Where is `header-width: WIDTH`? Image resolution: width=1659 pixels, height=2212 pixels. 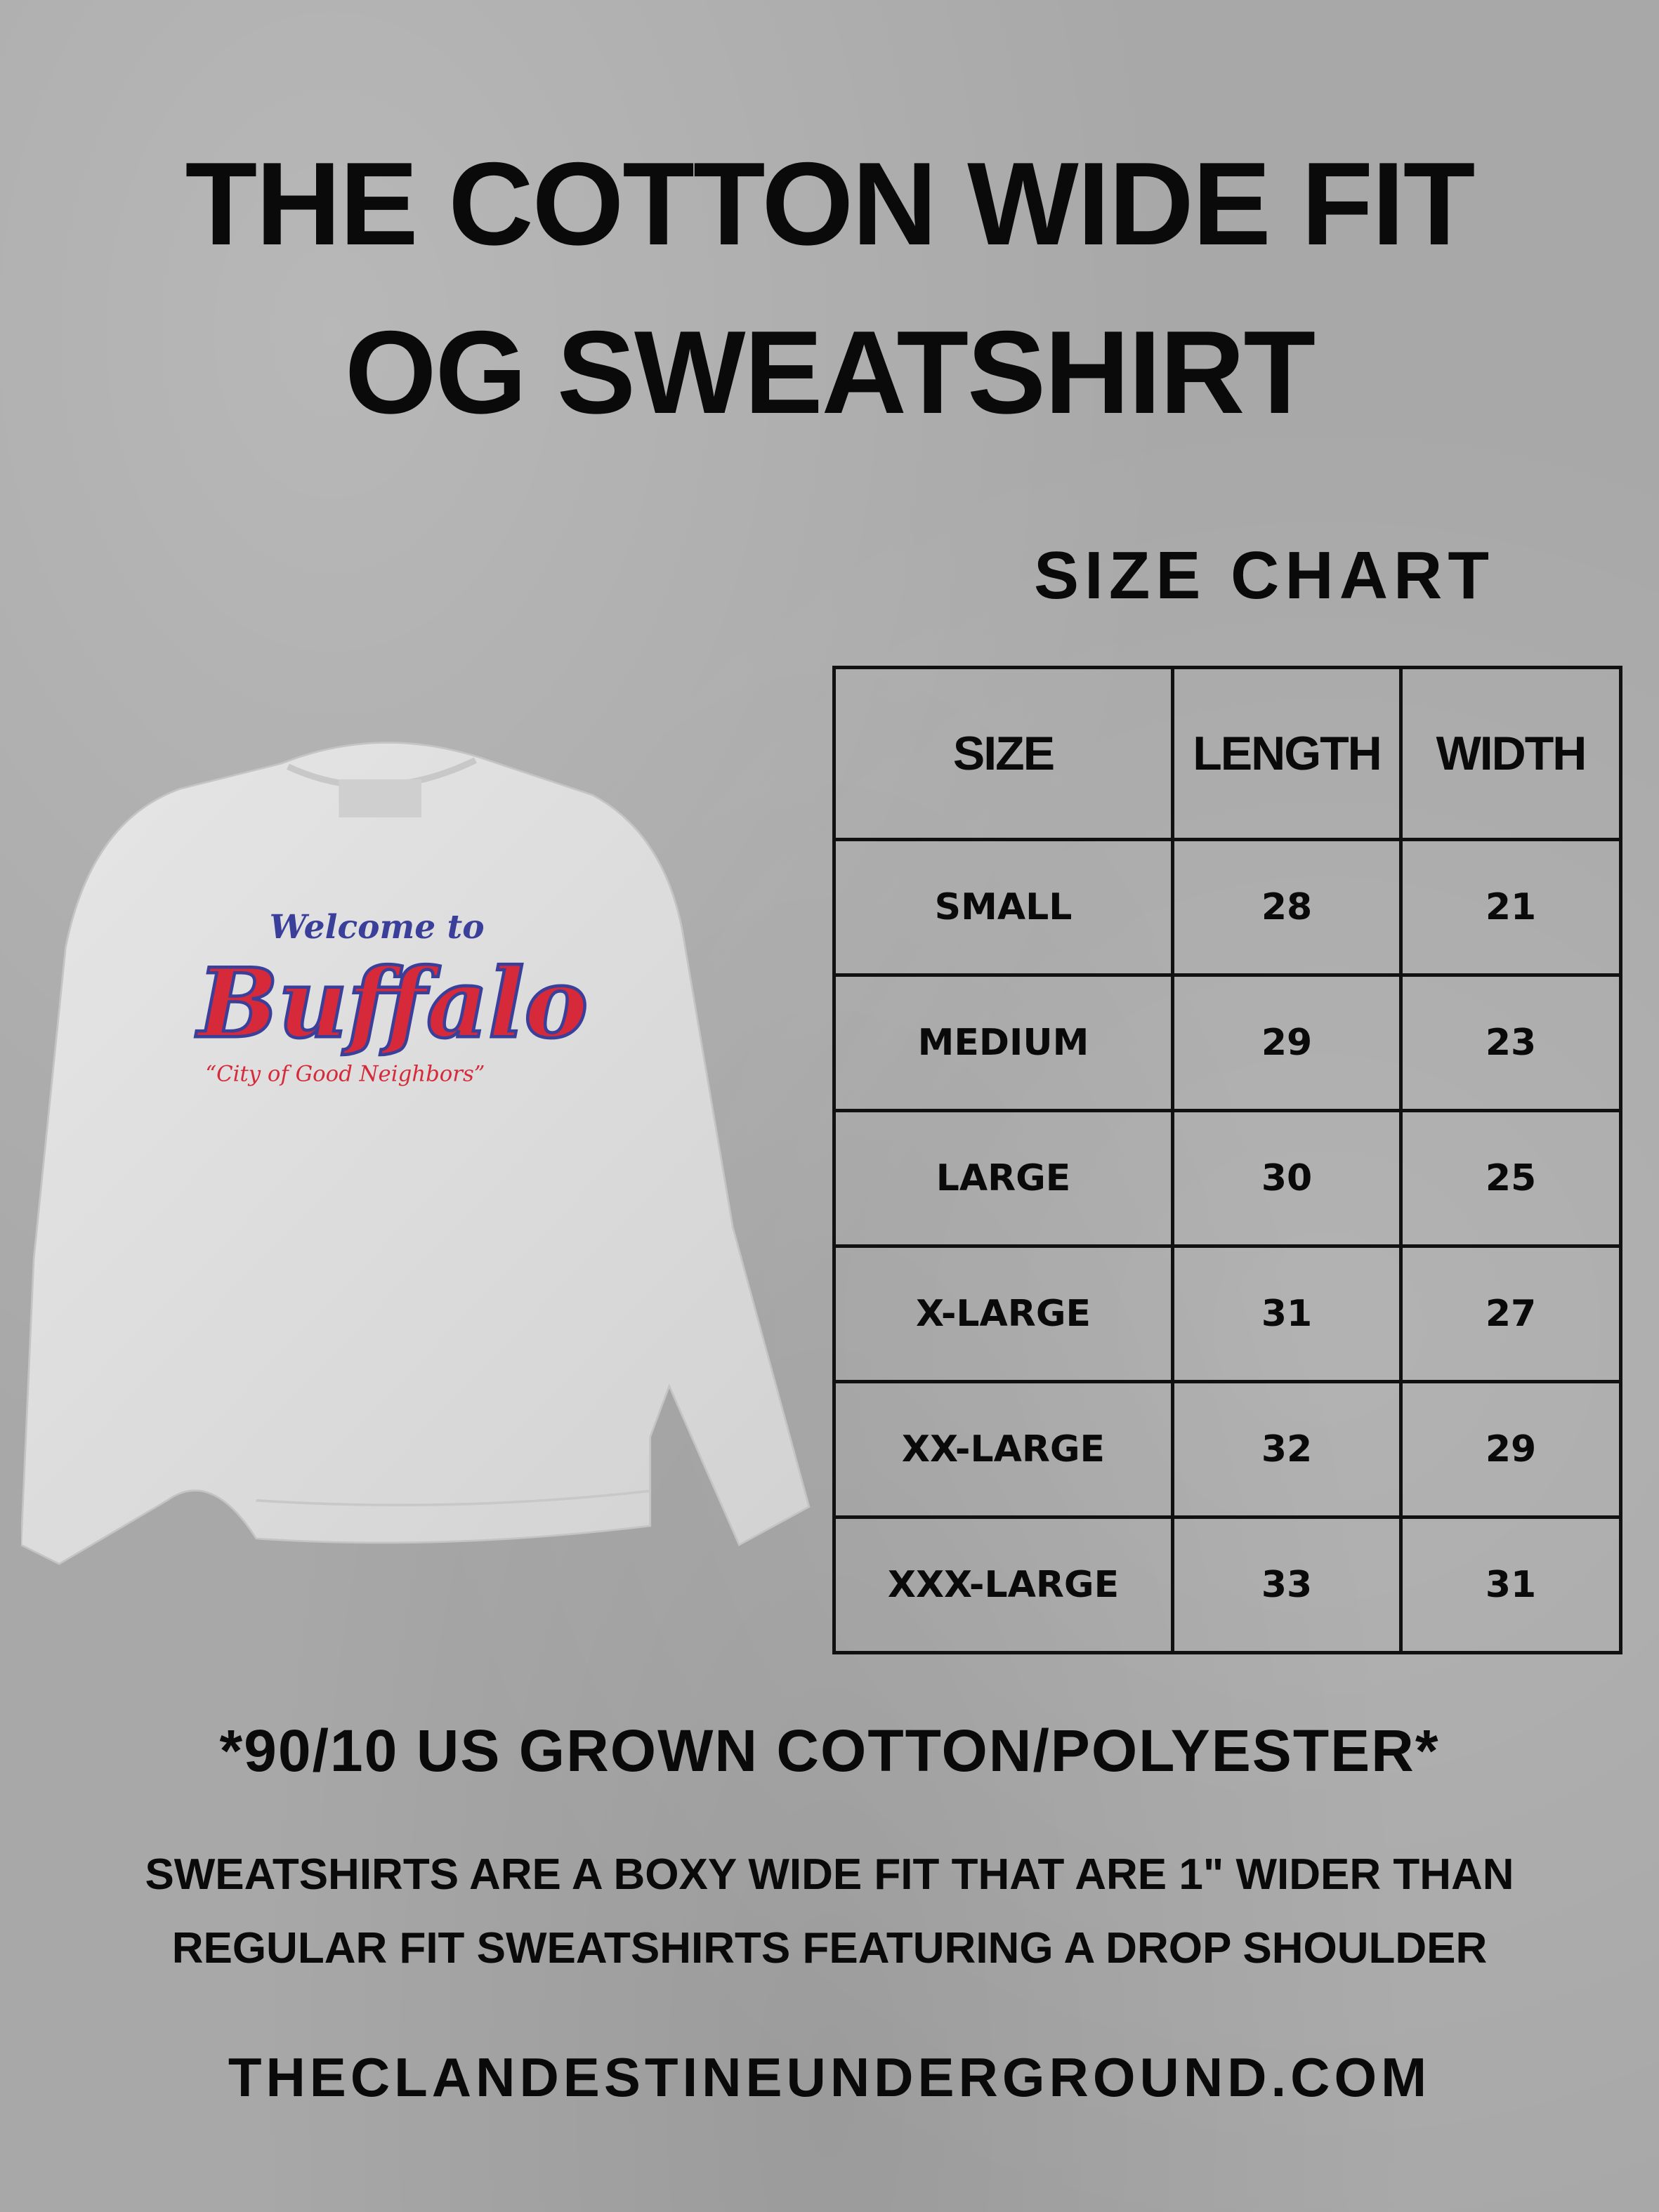 header-width: WIDTH is located at coordinates (1510, 753).